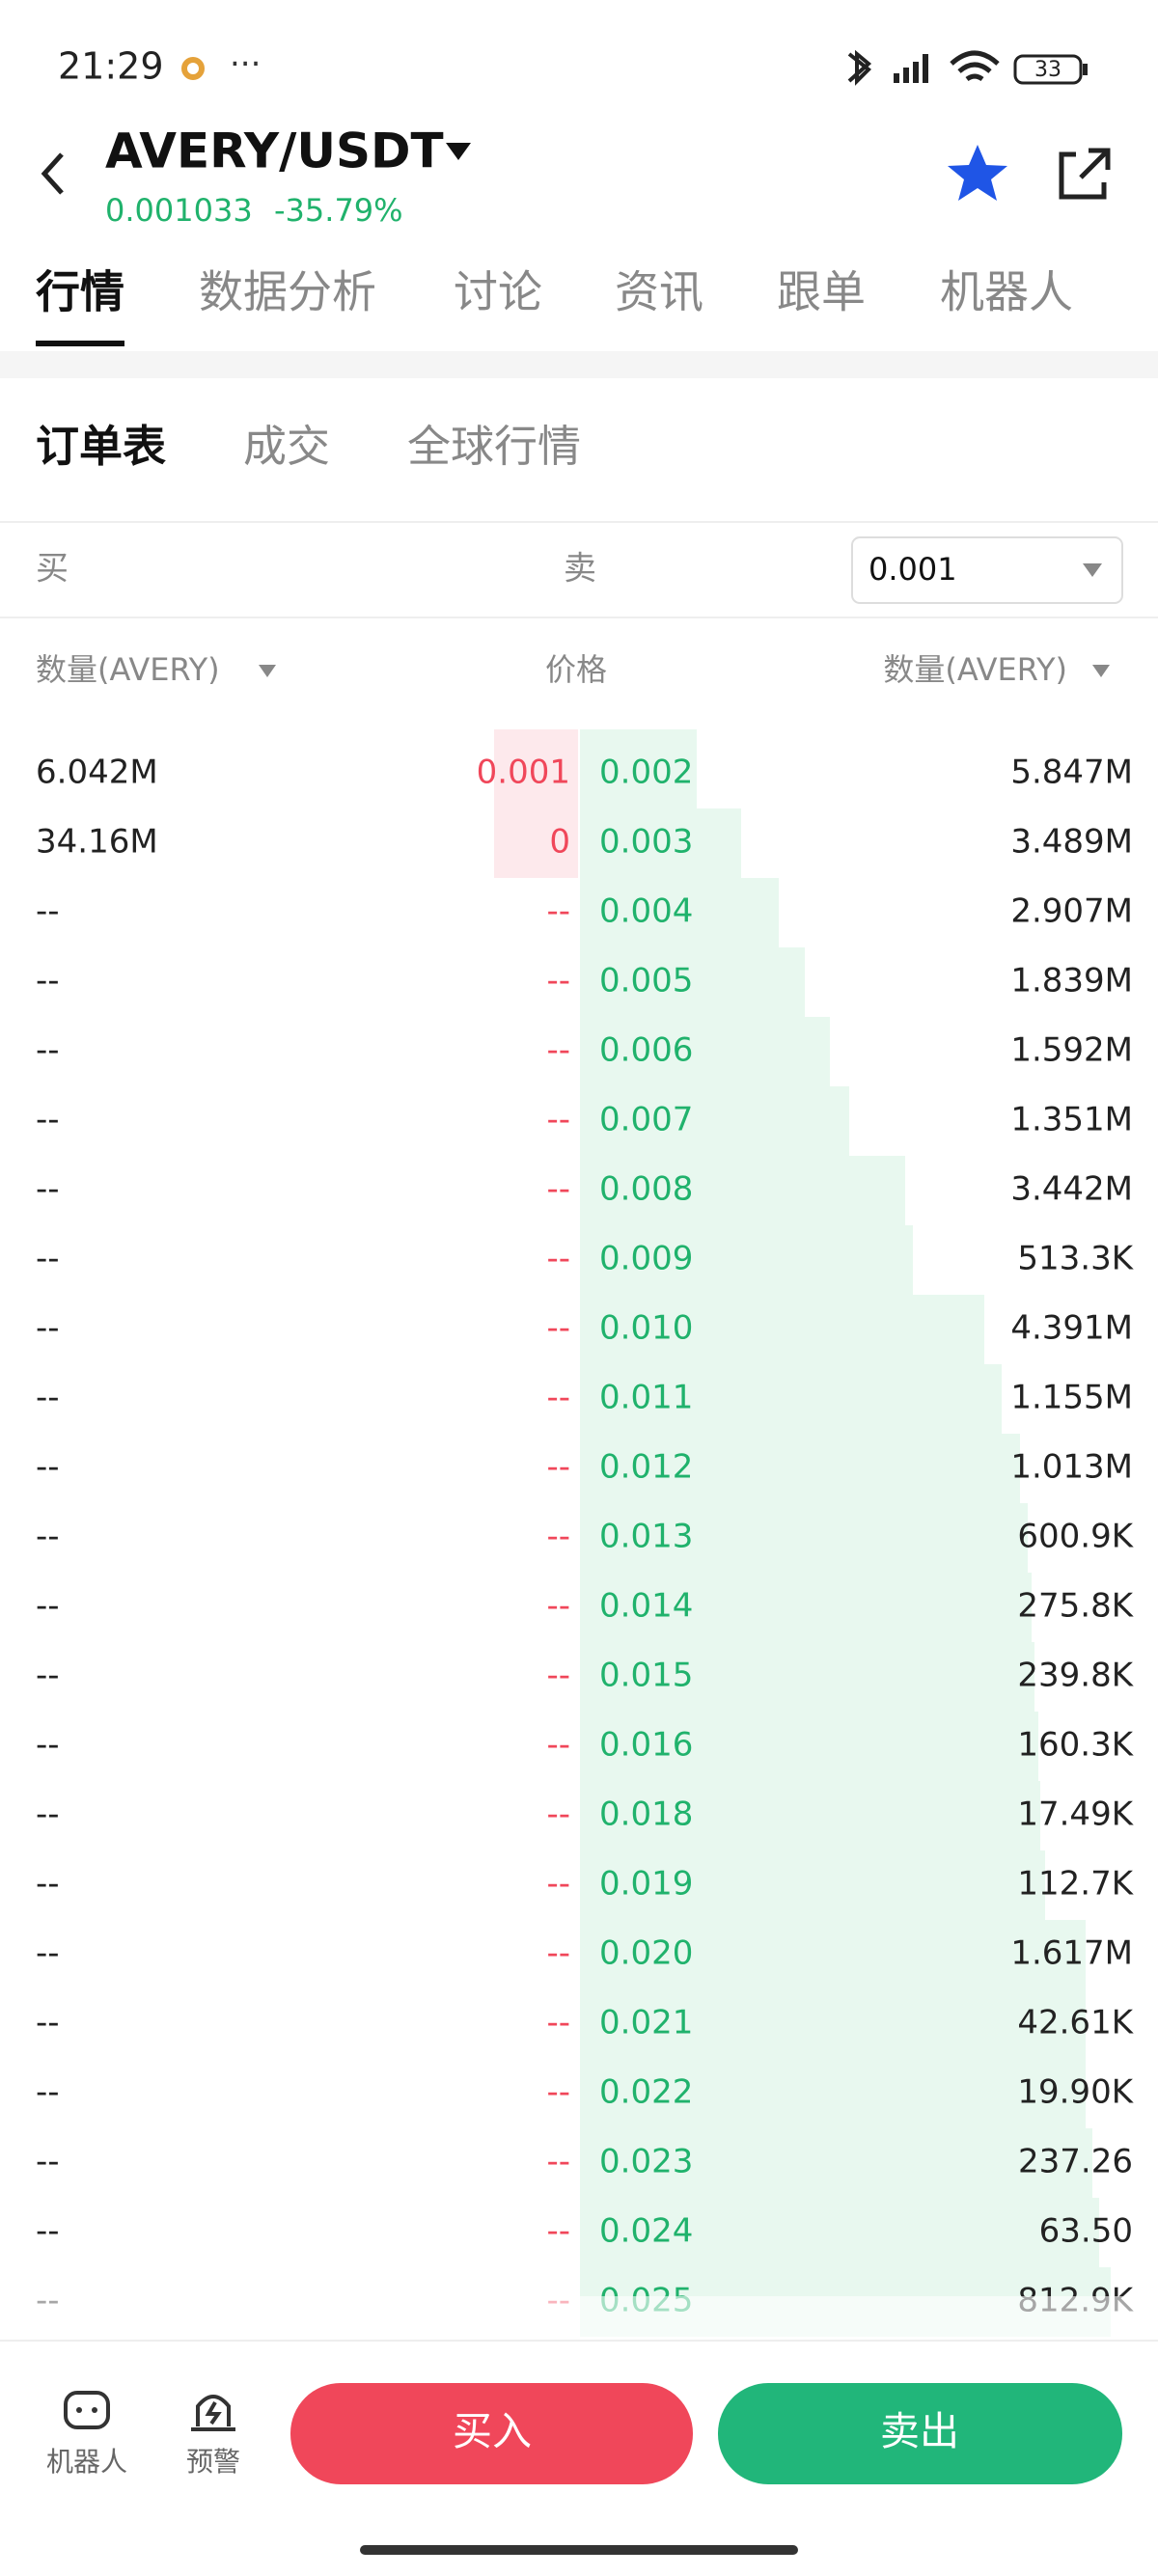 The image size is (1158, 2576). Describe the element at coordinates (1071, 1398) in the screenshot. I see `ask-quantity: 1.155M` at that location.